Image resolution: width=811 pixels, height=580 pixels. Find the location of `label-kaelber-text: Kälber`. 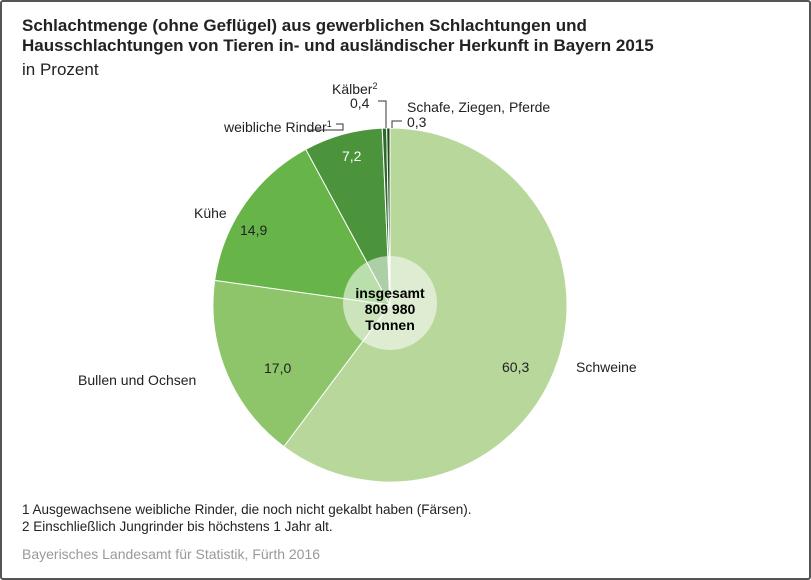

label-kaelber-text: Kälber is located at coordinates (352, 89).